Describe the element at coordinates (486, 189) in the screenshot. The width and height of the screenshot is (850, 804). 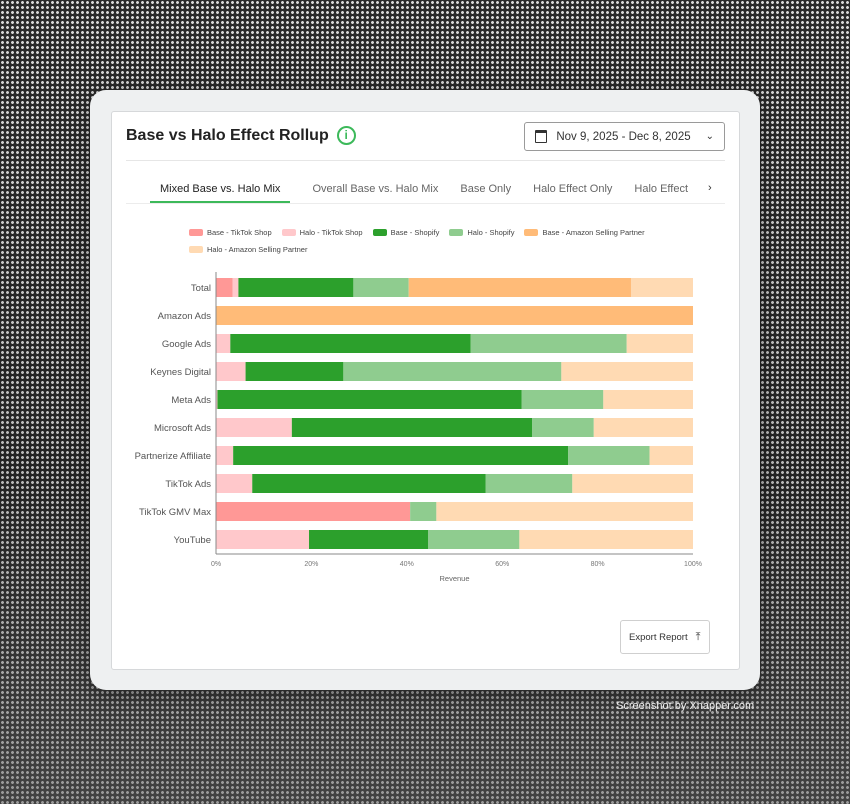
I see `tab-base-only: Base Only` at that location.